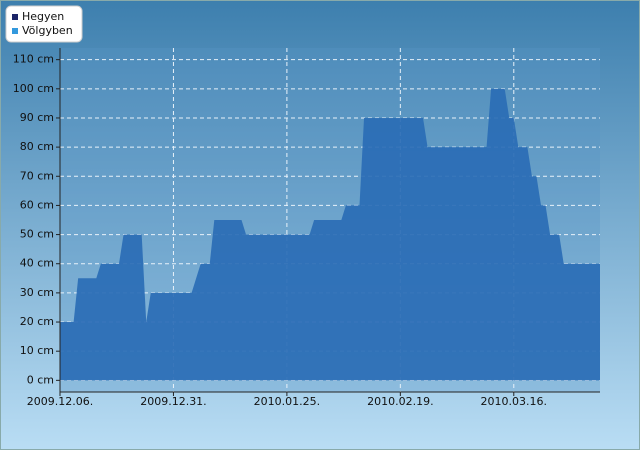 The width and height of the screenshot is (640, 454). What do you see at coordinates (37, 117) in the screenshot?
I see `y-tick-label: 90 cm` at bounding box center [37, 117].